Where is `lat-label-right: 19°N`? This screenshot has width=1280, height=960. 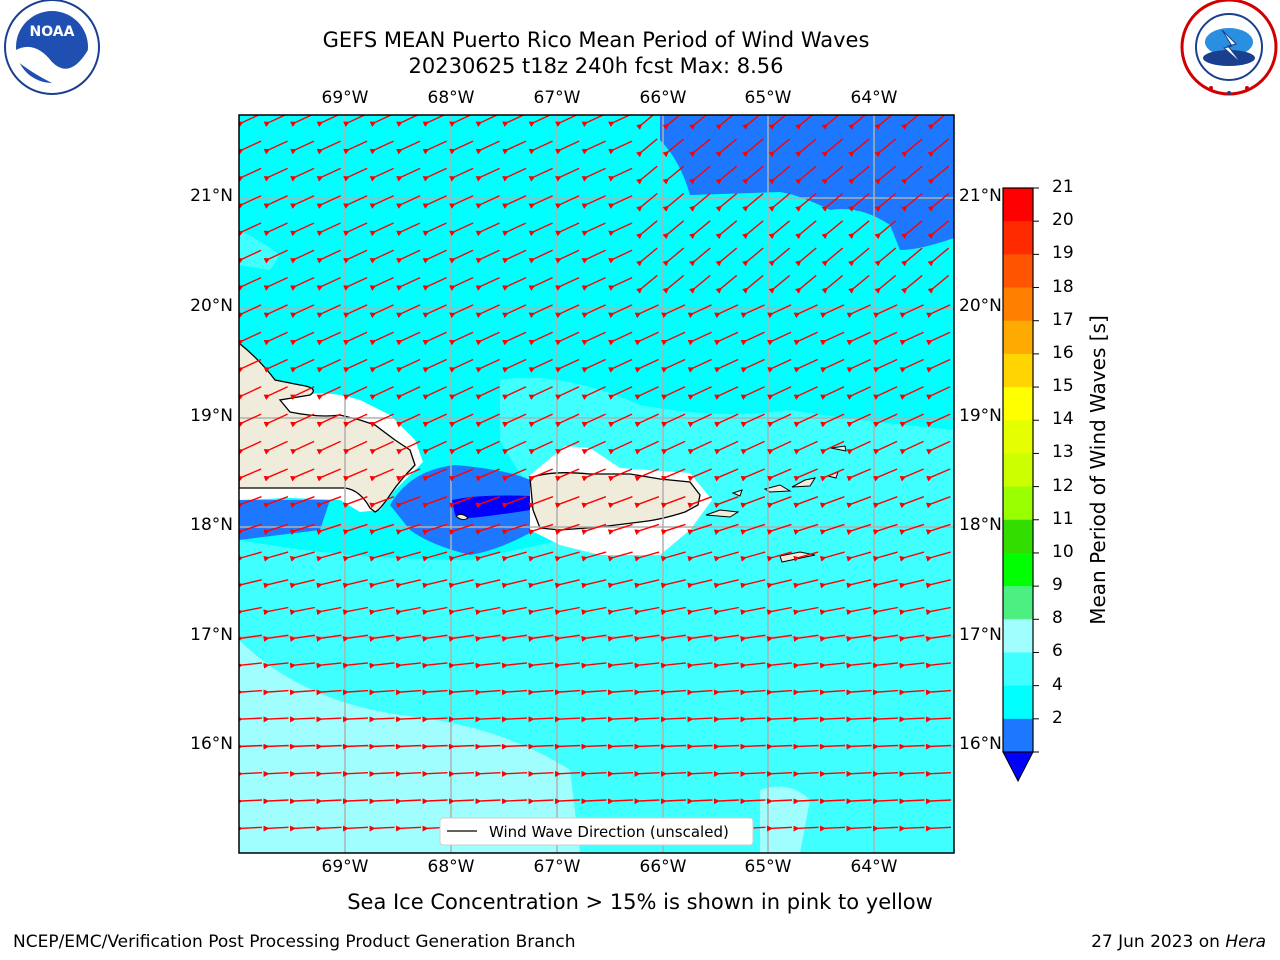
lat-label-right: 19°N is located at coordinates (980, 416).